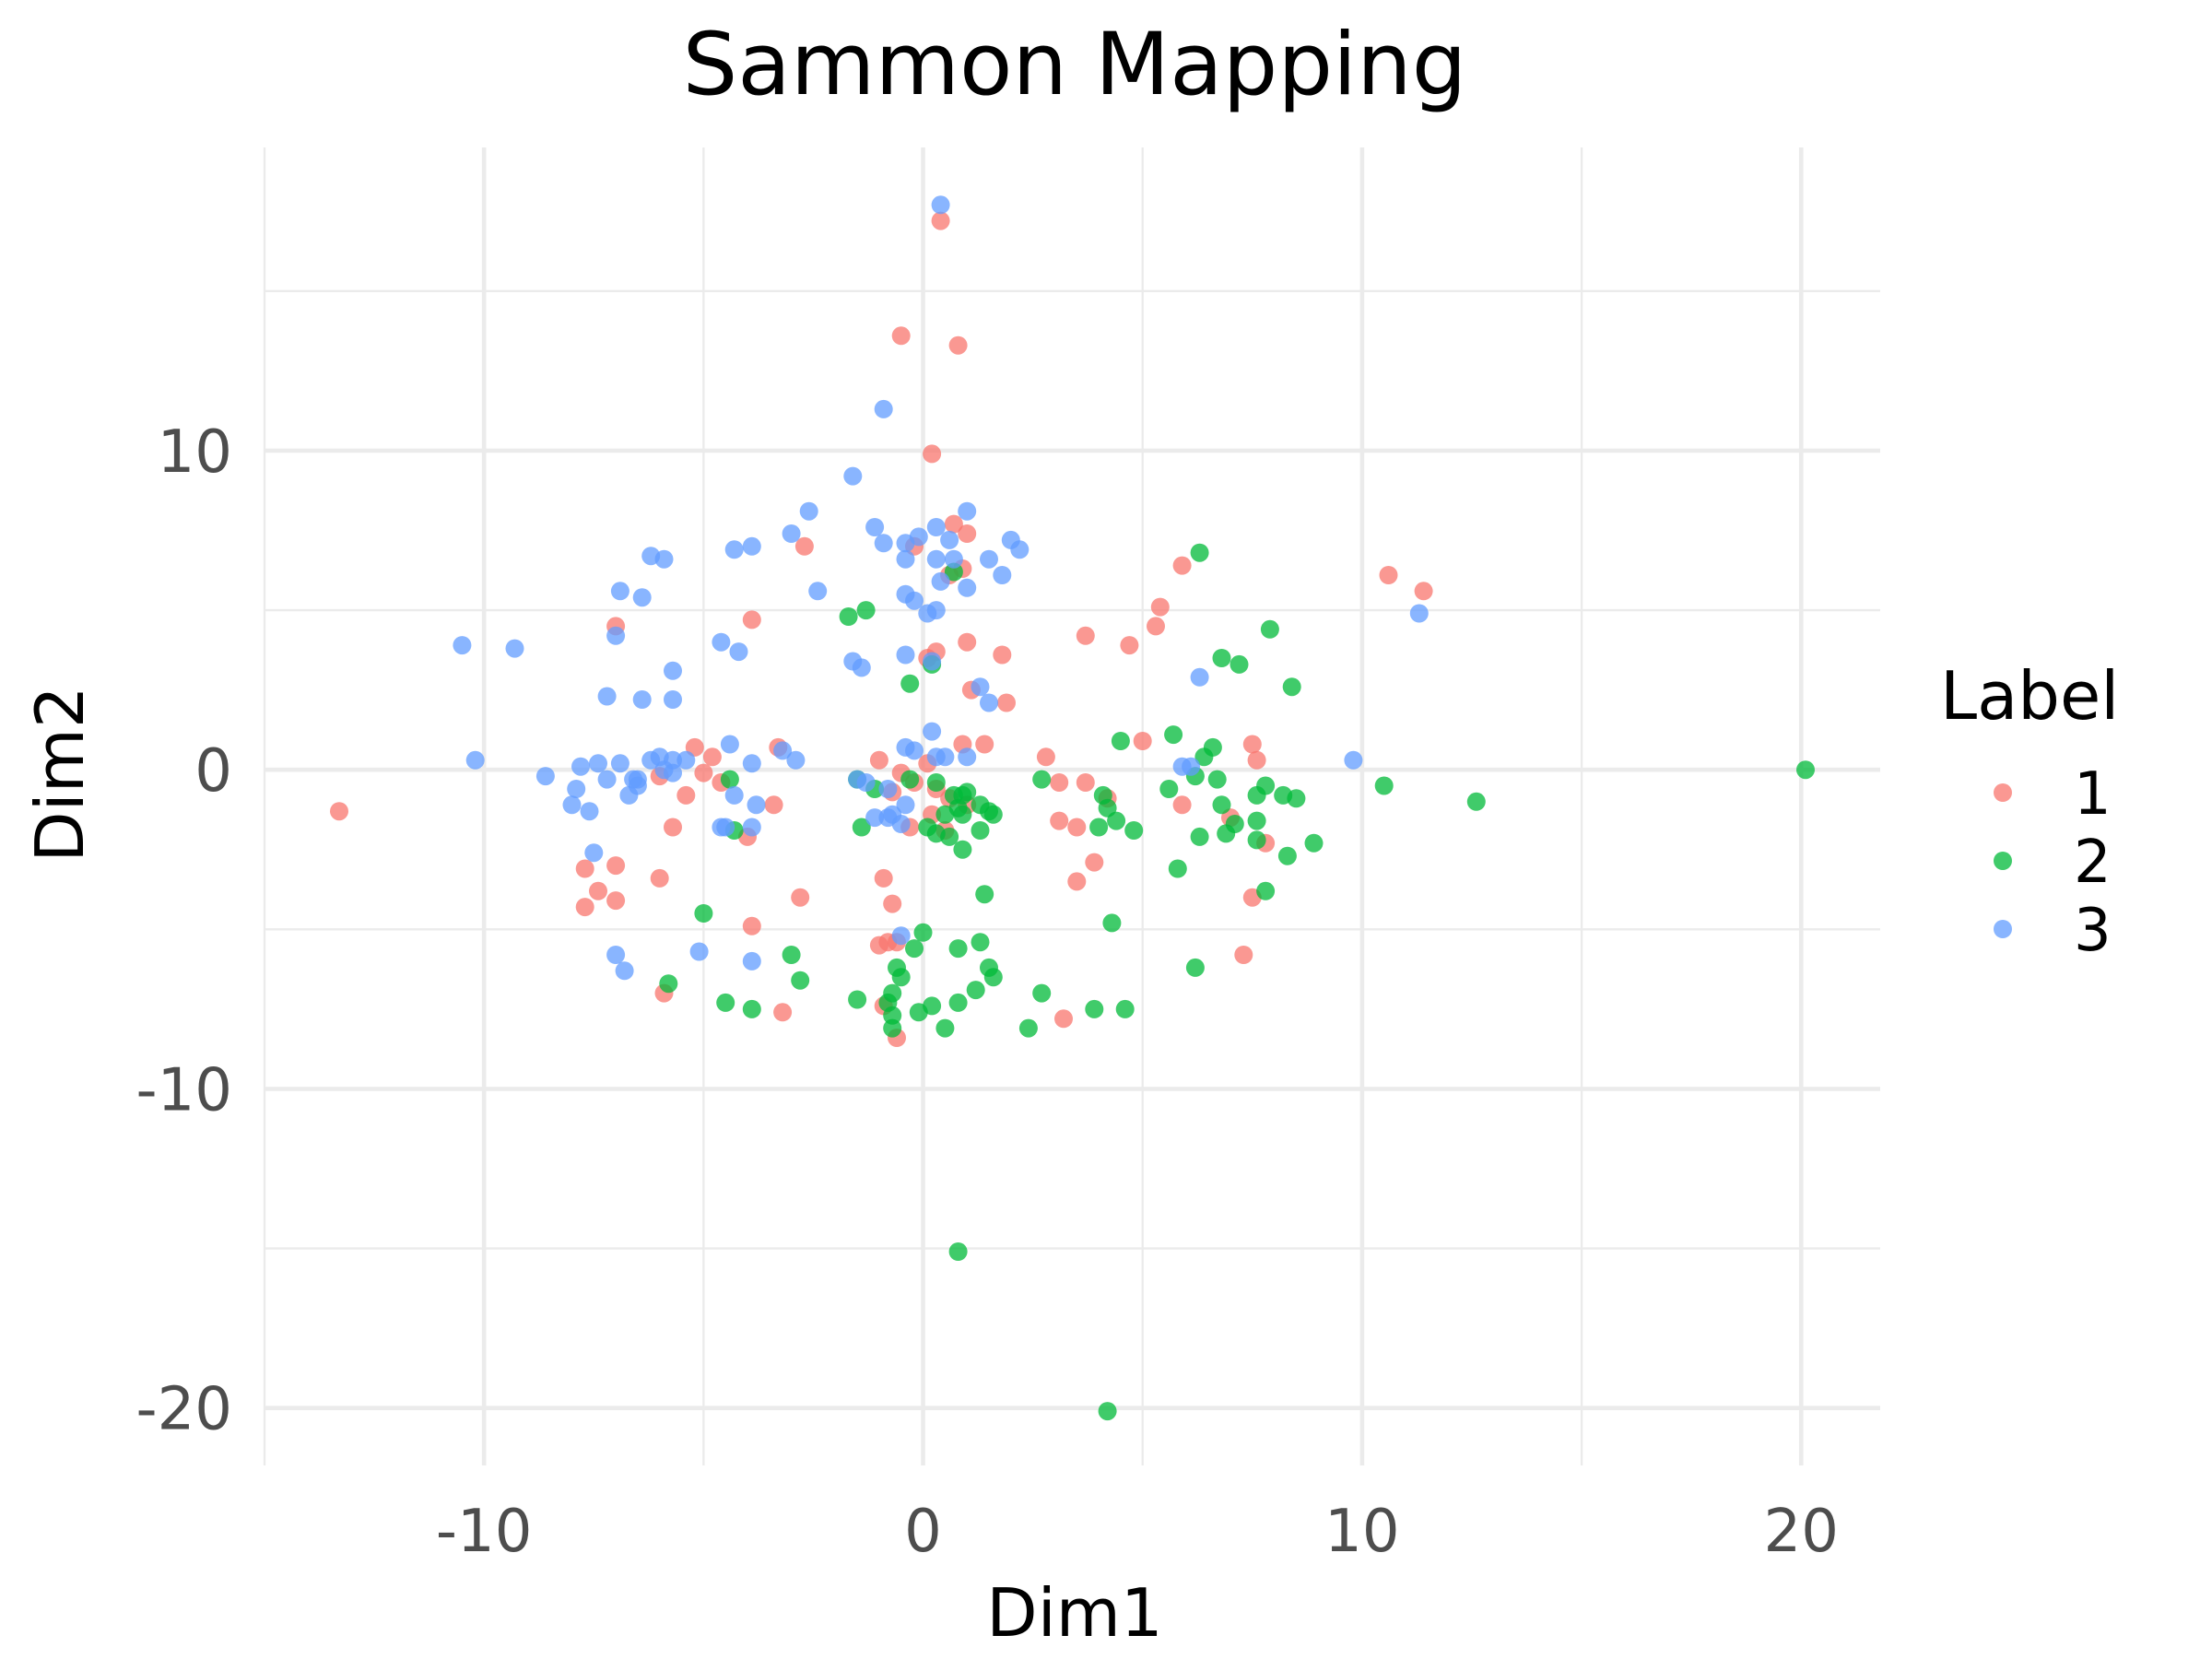 The width and height of the screenshot is (2212, 1659). Describe the element at coordinates (1074, 1613) in the screenshot. I see `x-axis-title: Dim1` at that location.